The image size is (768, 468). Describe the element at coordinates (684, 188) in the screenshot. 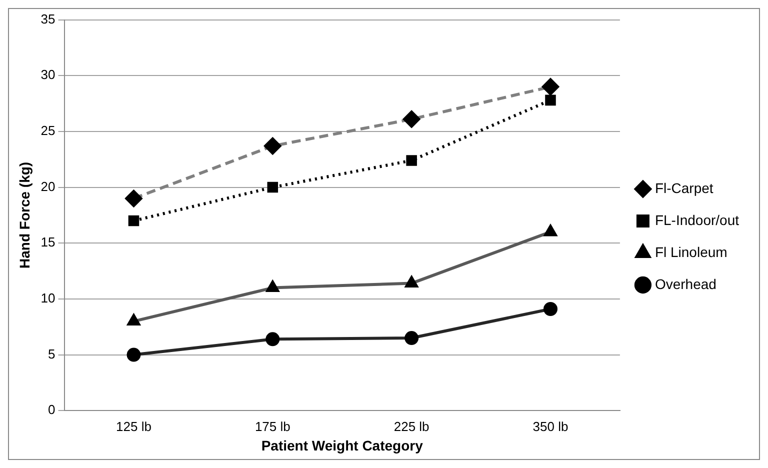

I see `legend-label: Fl-Carpet` at that location.